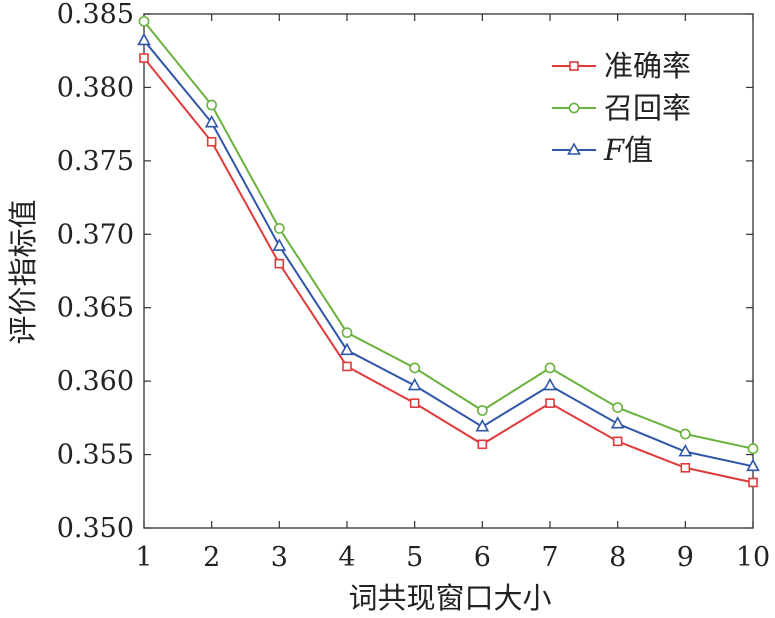  Describe the element at coordinates (414, 557) in the screenshot. I see `x-tick-label: 5` at that location.